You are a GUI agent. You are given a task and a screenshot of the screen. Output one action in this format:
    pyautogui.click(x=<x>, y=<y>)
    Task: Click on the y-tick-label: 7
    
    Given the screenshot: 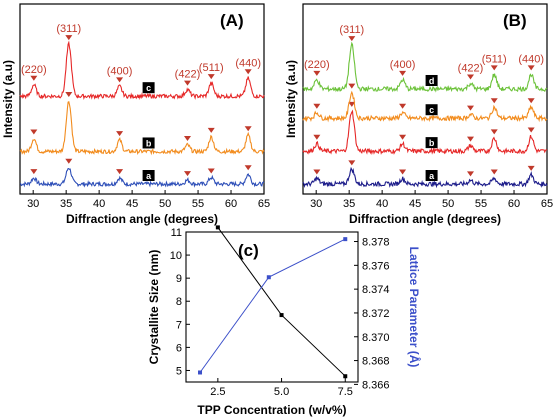 What is the action you would take?
    pyautogui.click(x=179, y=325)
    